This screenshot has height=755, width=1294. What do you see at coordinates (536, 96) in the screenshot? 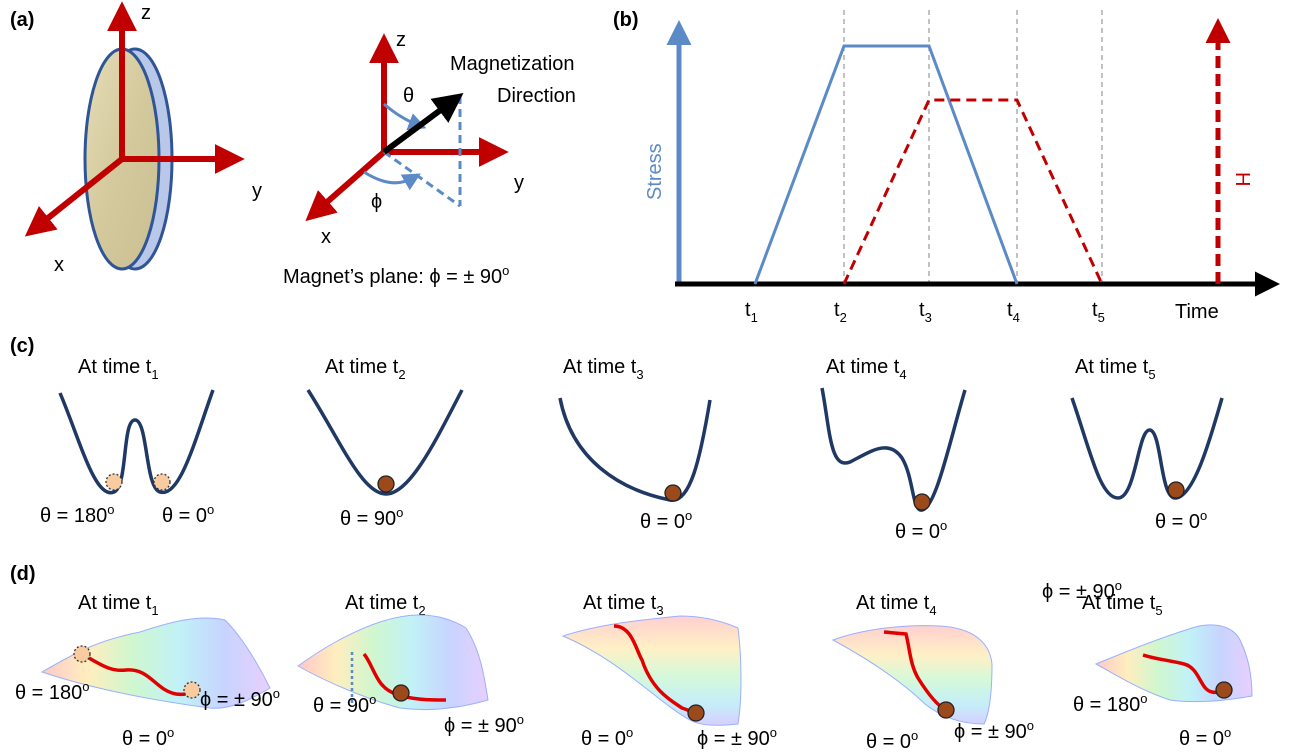
I see `magnetization-label-2: Direction` at bounding box center [536, 96].